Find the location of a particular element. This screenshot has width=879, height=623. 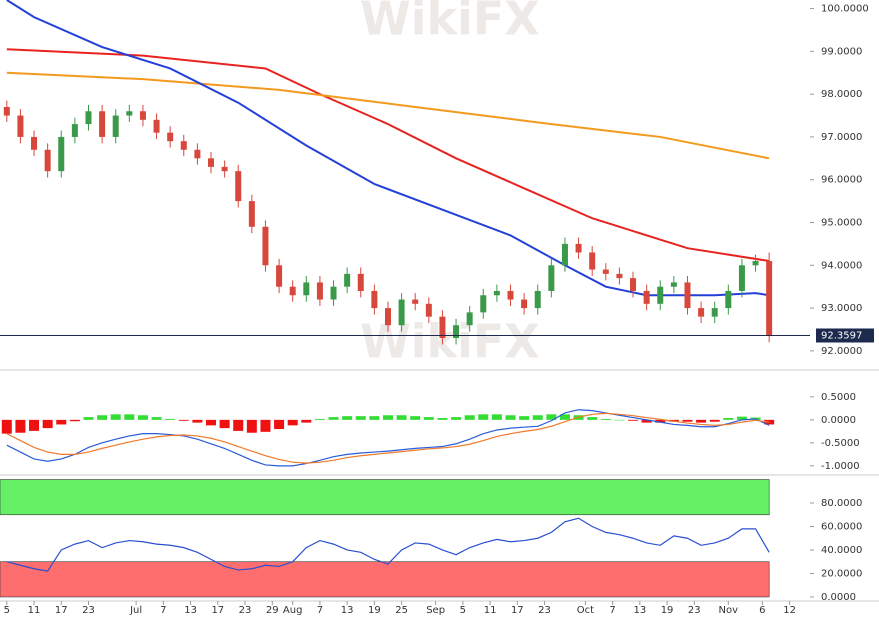

y-tick-label: -1.0000 is located at coordinates (840, 466).